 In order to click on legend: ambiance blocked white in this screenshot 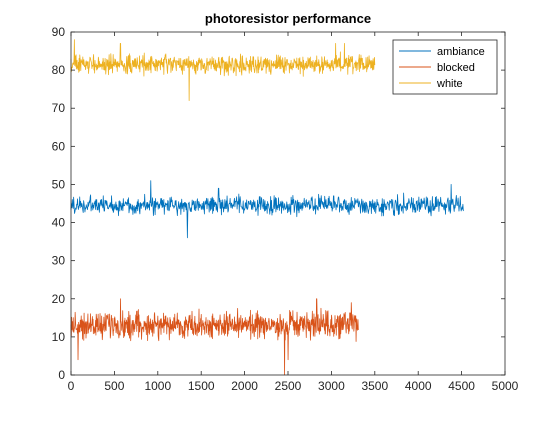, I will do `click(445, 67)`.